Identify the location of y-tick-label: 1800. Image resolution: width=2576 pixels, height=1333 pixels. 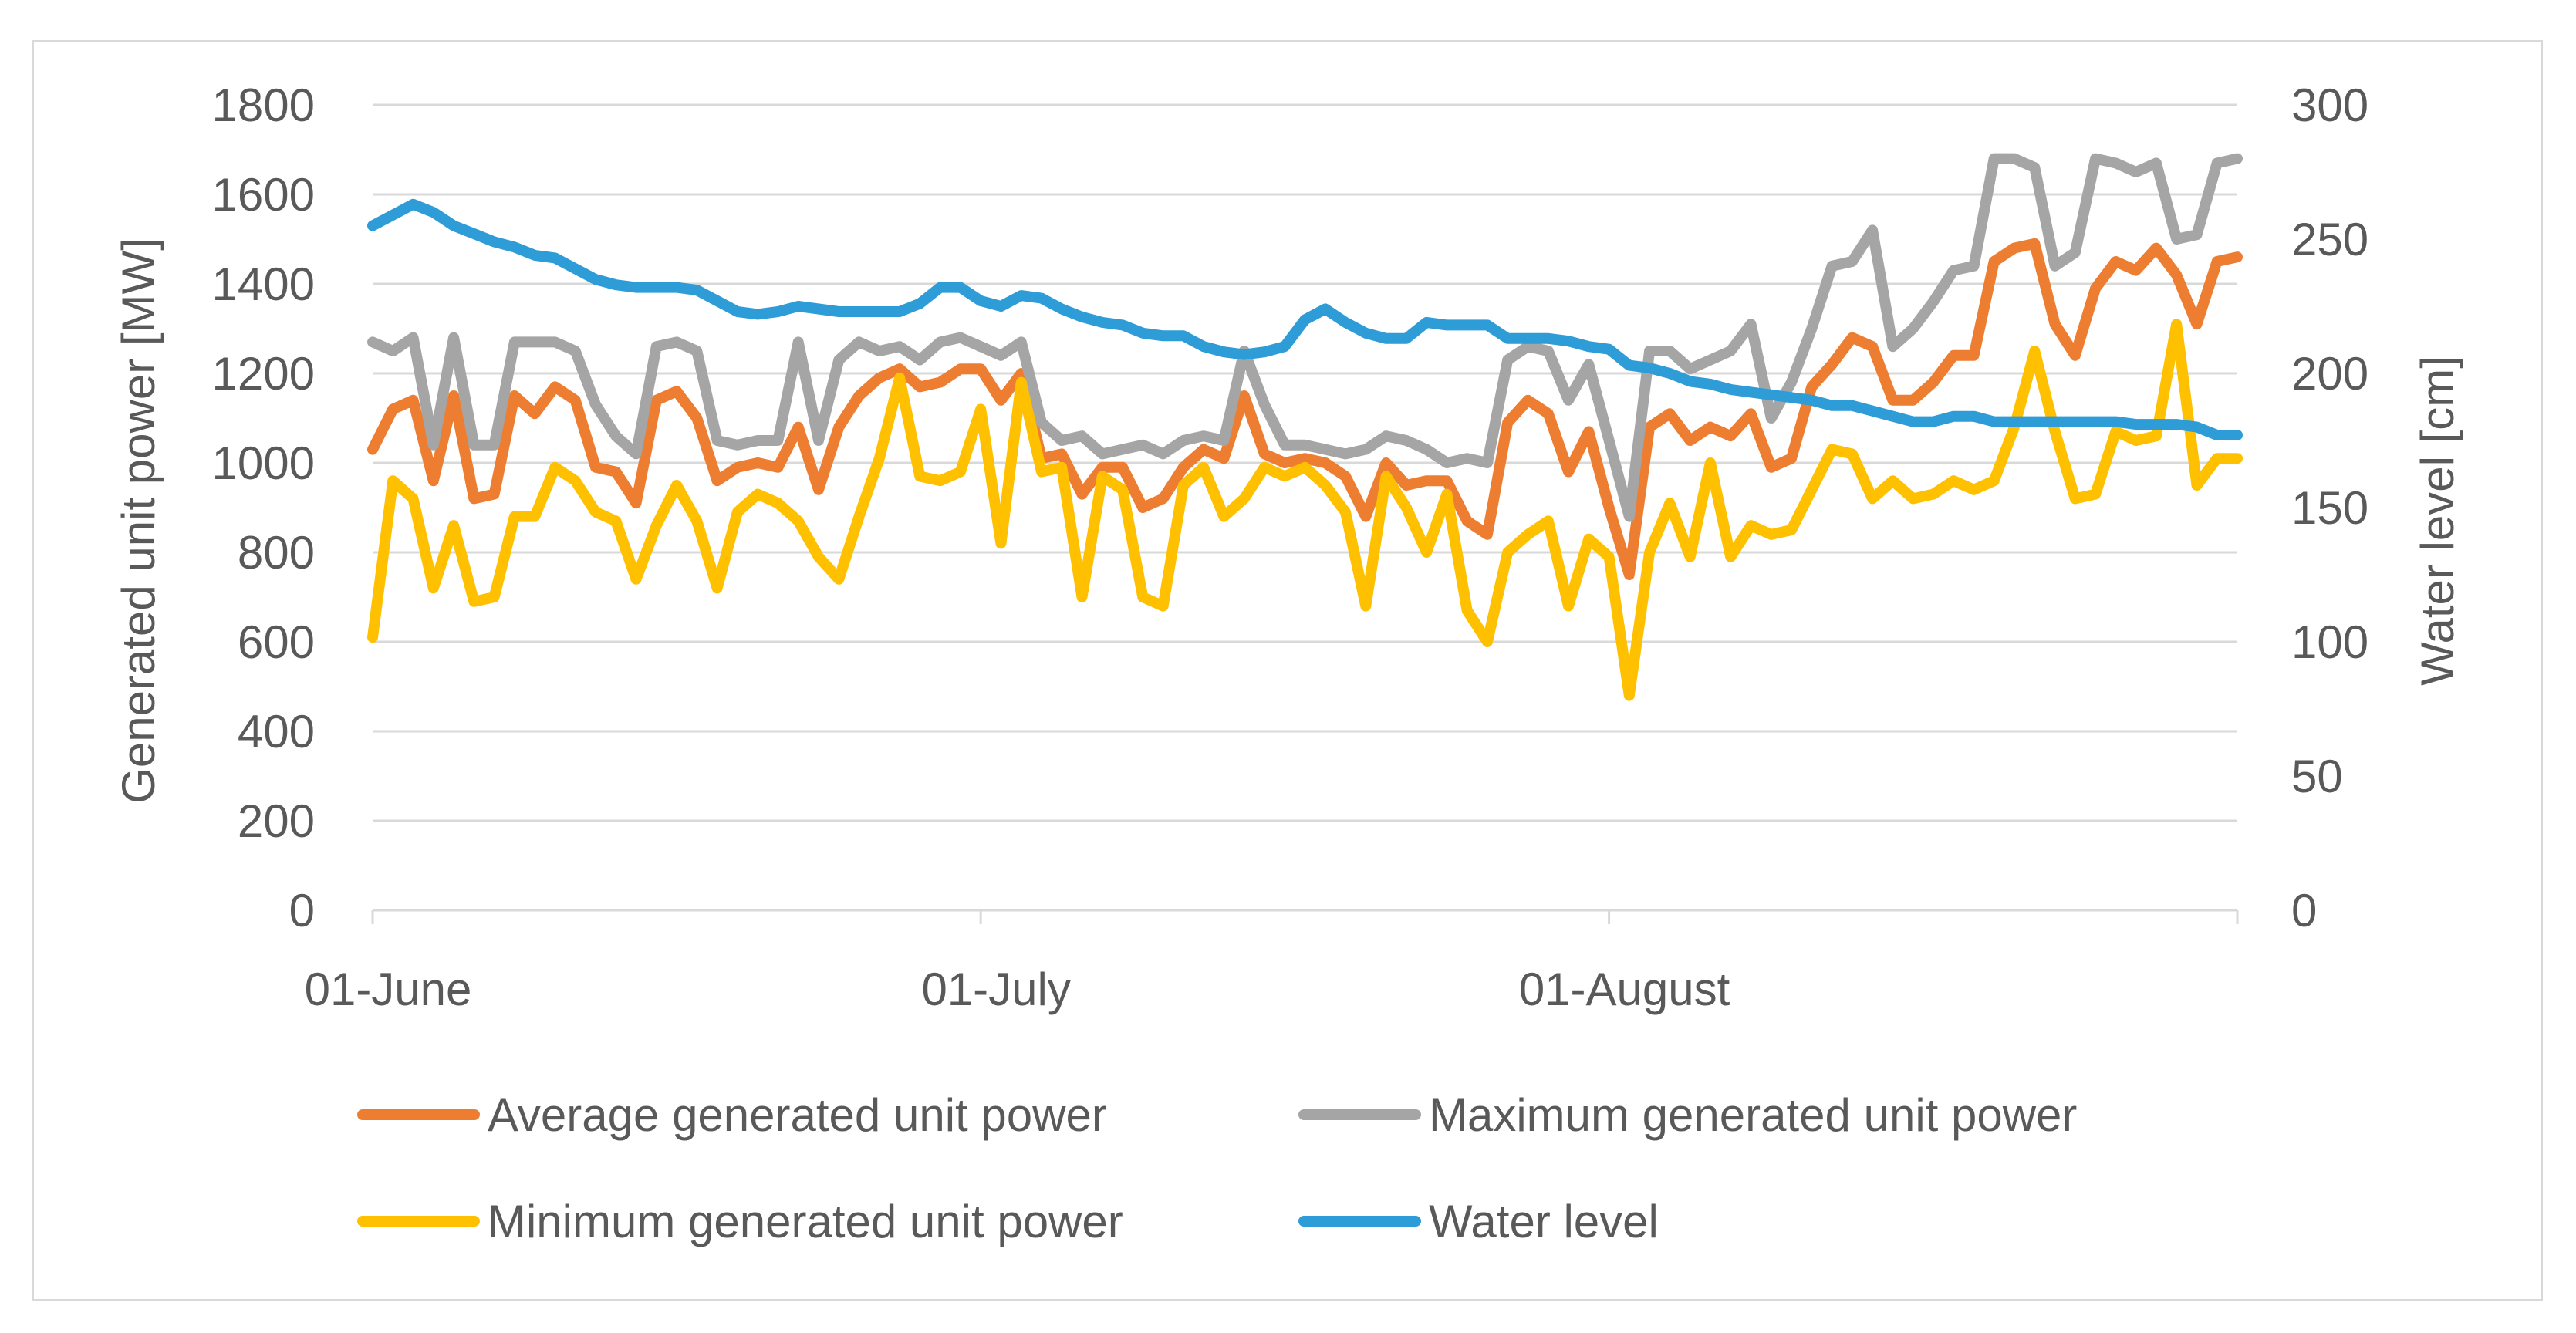
(264, 105).